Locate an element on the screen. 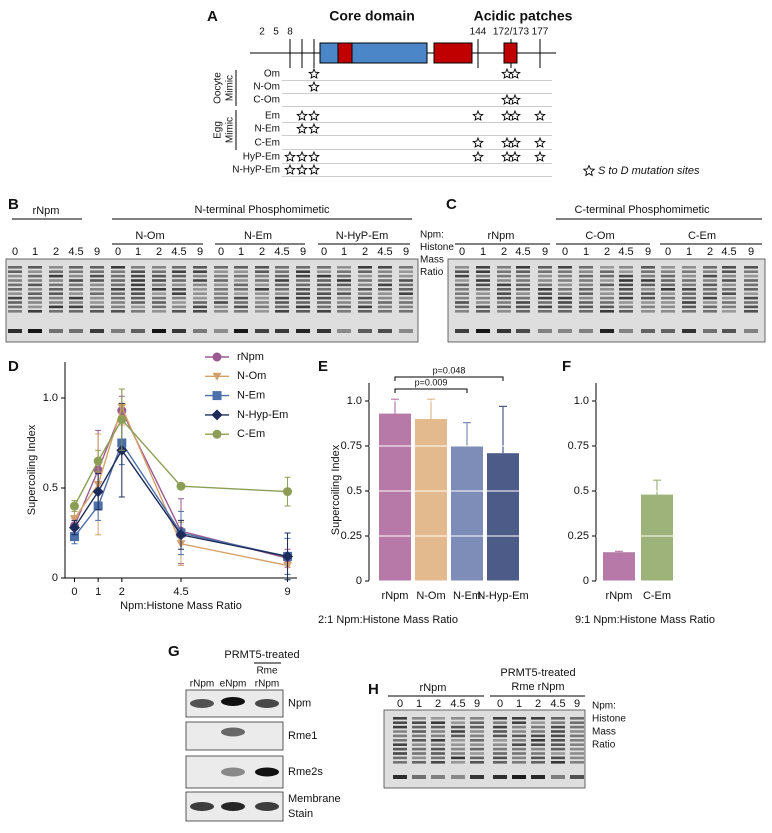 This screenshot has height=833, width=772. marker is located at coordinates (288, 492).